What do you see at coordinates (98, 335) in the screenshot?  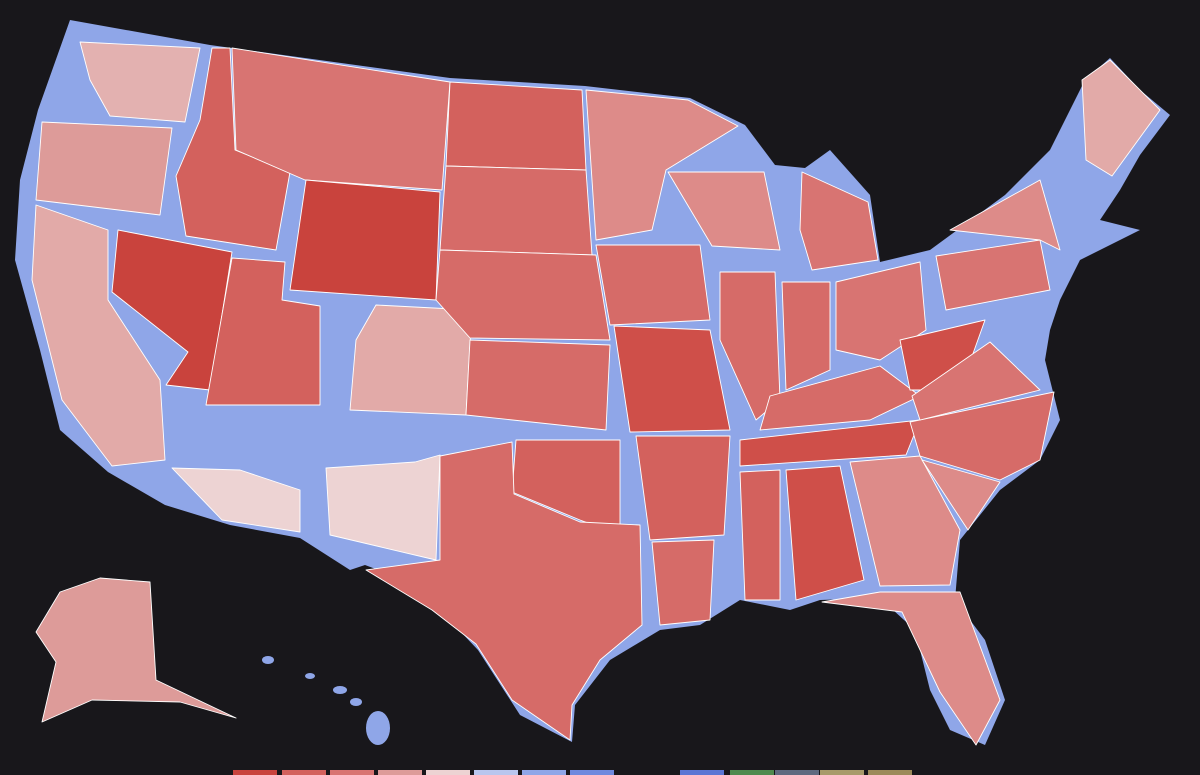 I see `california` at bounding box center [98, 335].